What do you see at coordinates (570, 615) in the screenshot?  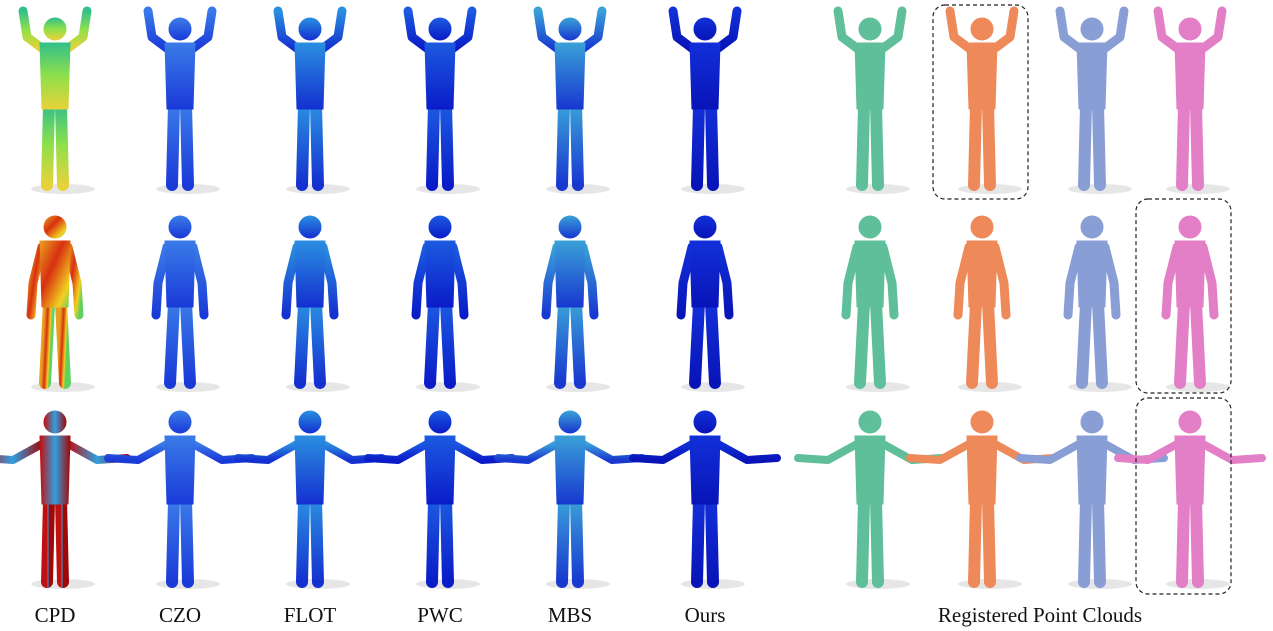 I see `caption: MBS` at bounding box center [570, 615].